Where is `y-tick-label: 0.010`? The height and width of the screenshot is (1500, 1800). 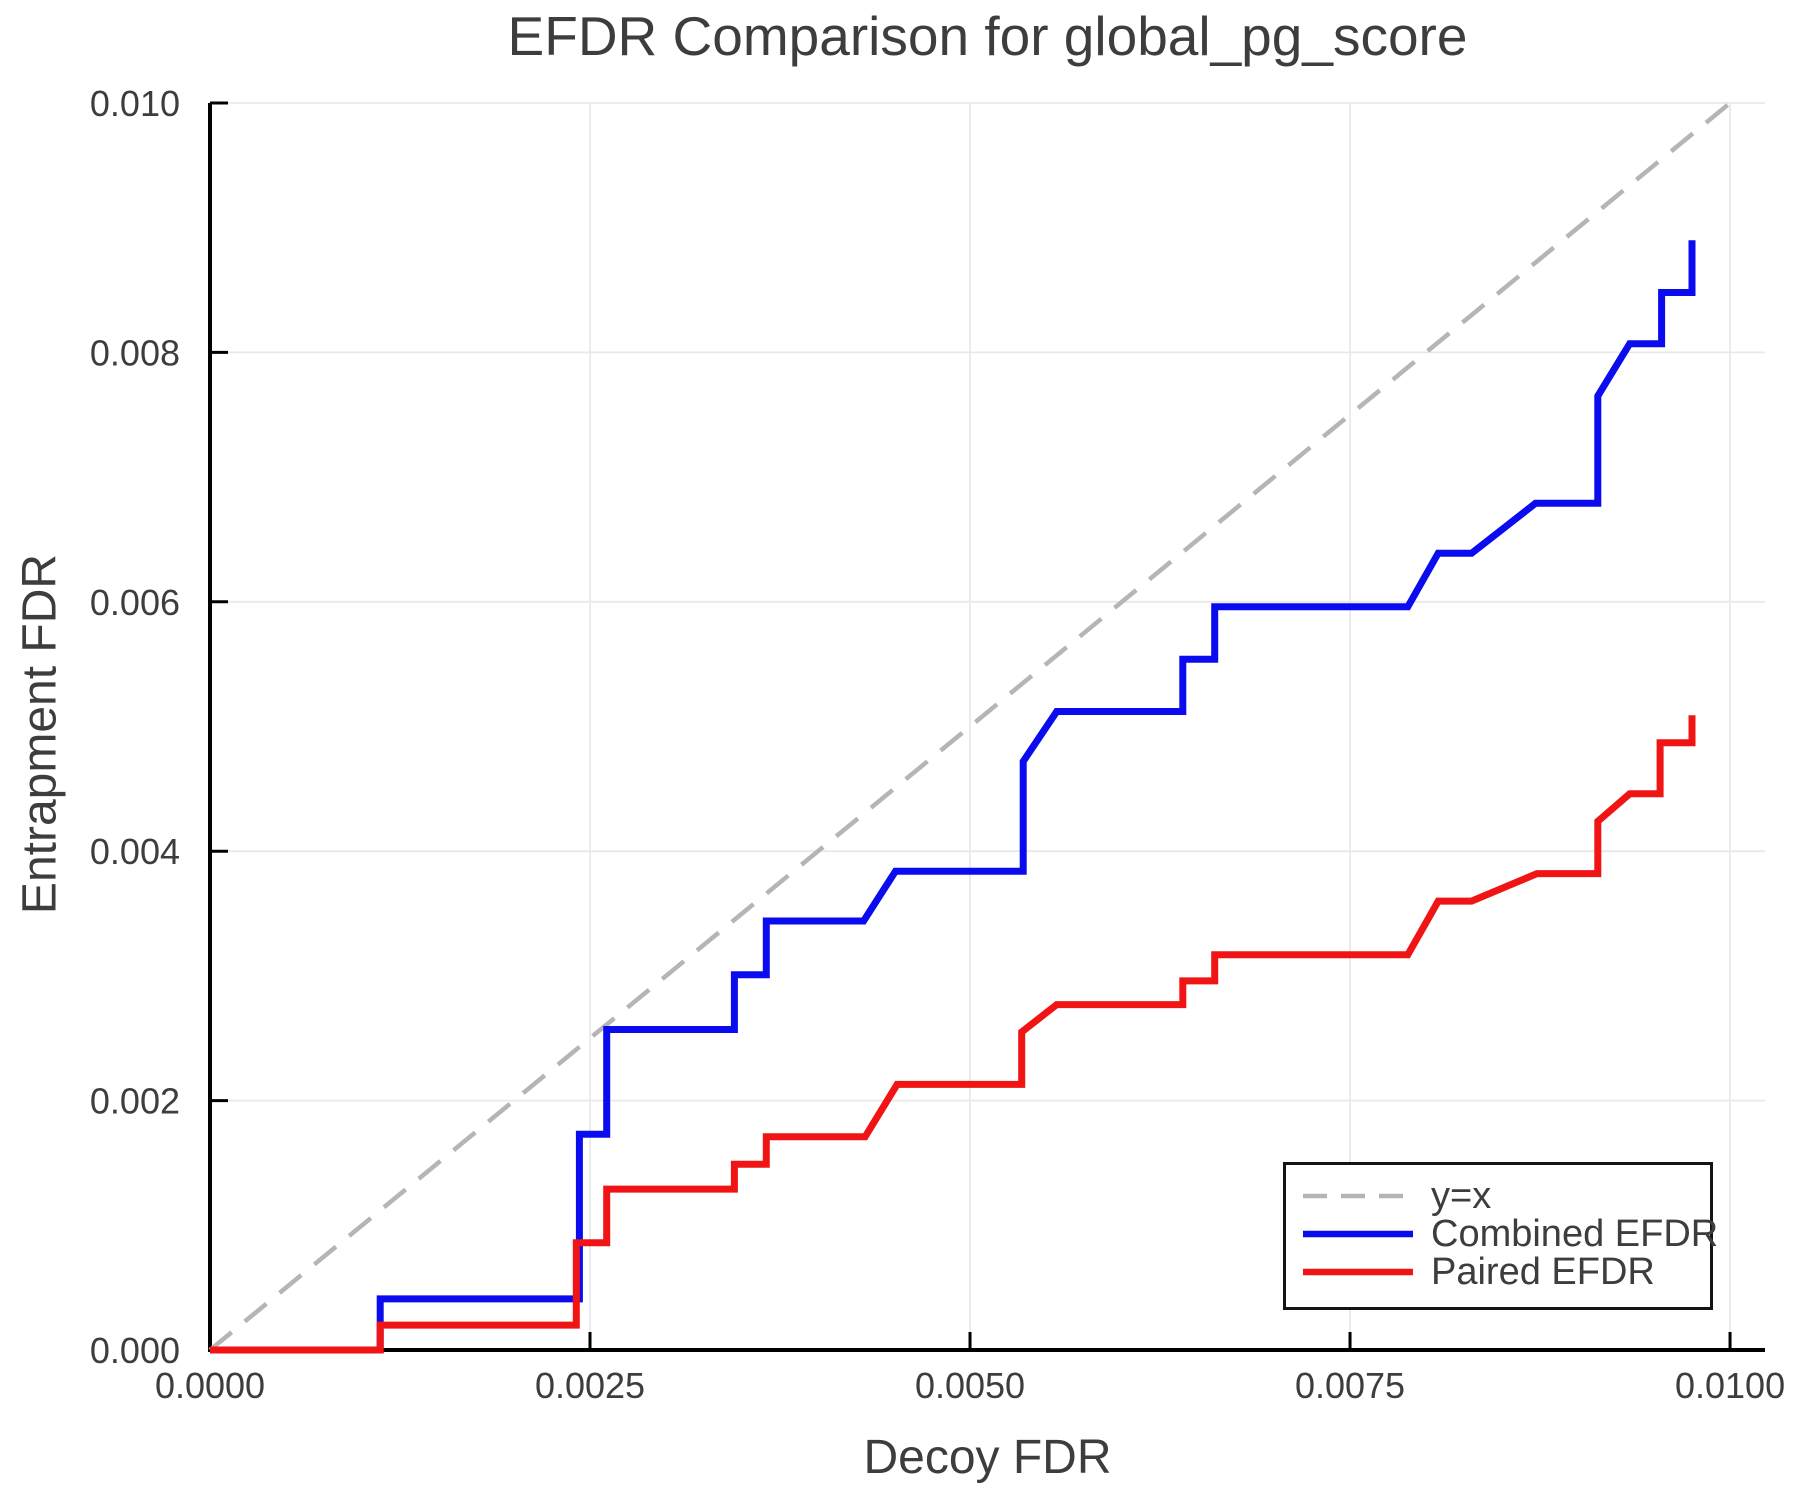
y-tick-label: 0.010 is located at coordinates (135, 103).